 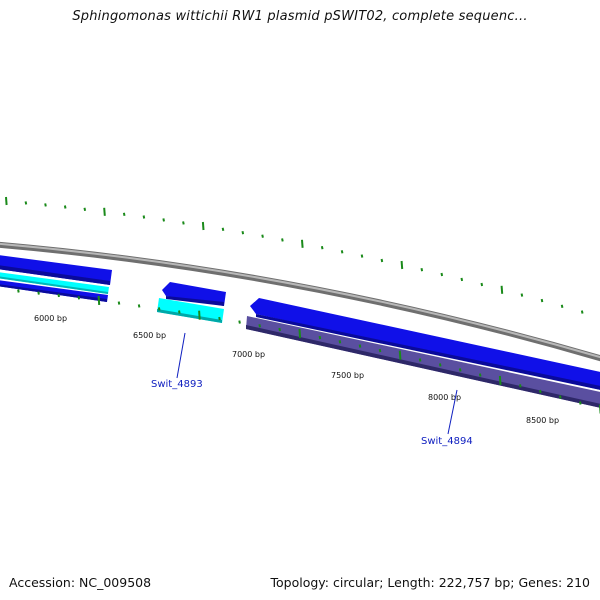 What do you see at coordinates (195, 301) in the screenshot?
I see `gene-swit-4893-arrow-shade` at bounding box center [195, 301].